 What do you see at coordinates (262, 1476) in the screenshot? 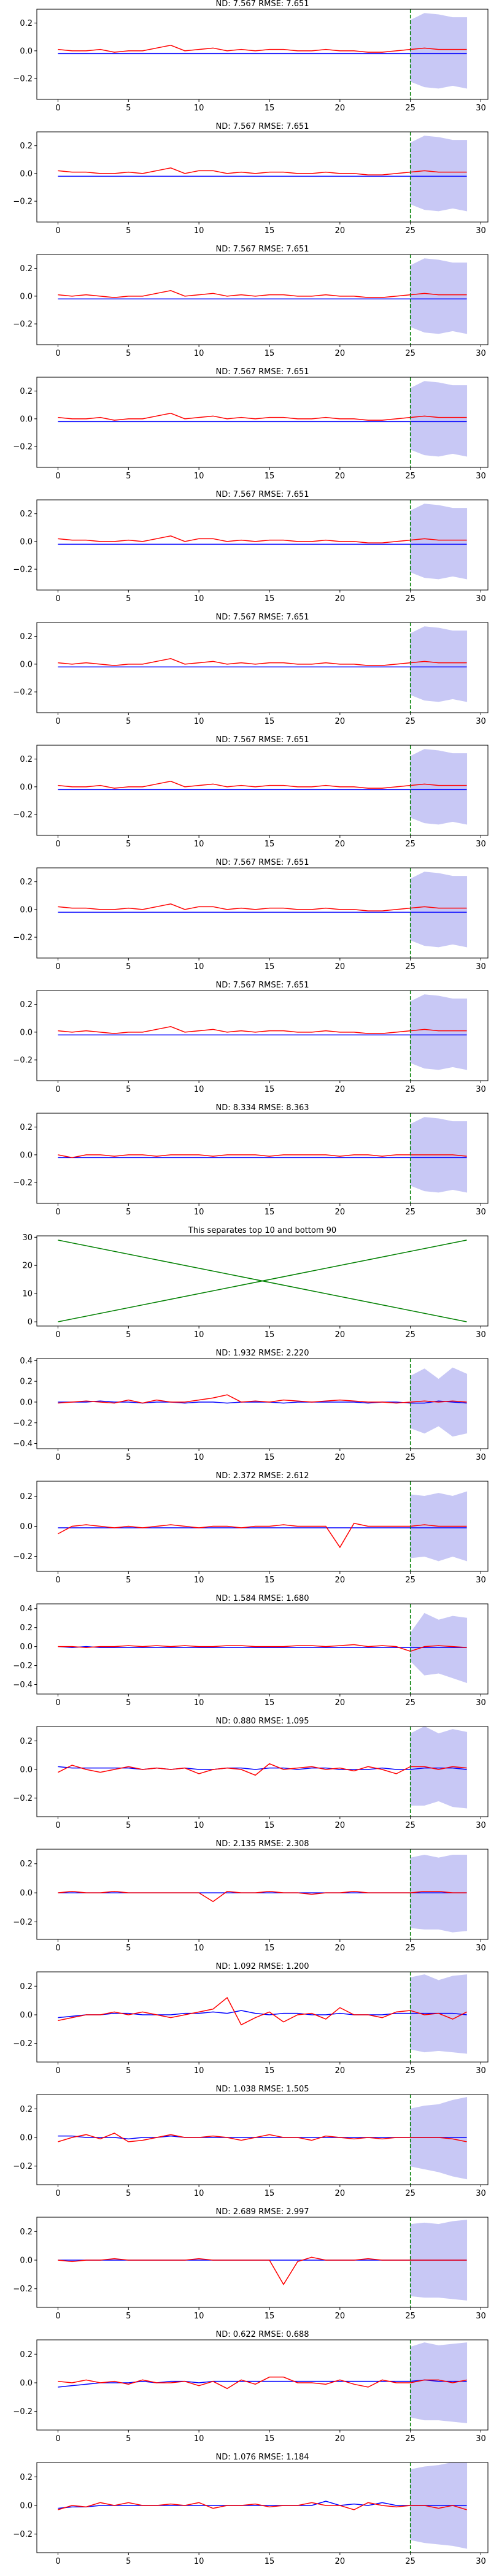
I see `subplot-title: ND: 2.372 RMSE: 2.612` at bounding box center [262, 1476].